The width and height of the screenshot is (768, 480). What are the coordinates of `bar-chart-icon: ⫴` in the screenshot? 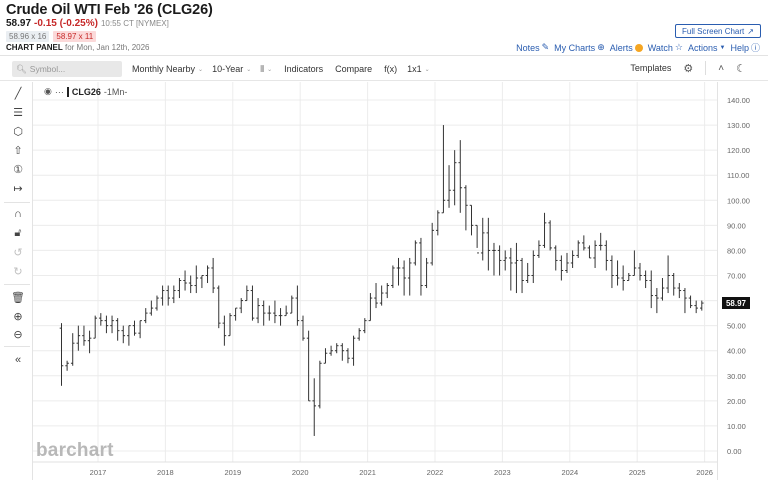 It's located at (262, 68).